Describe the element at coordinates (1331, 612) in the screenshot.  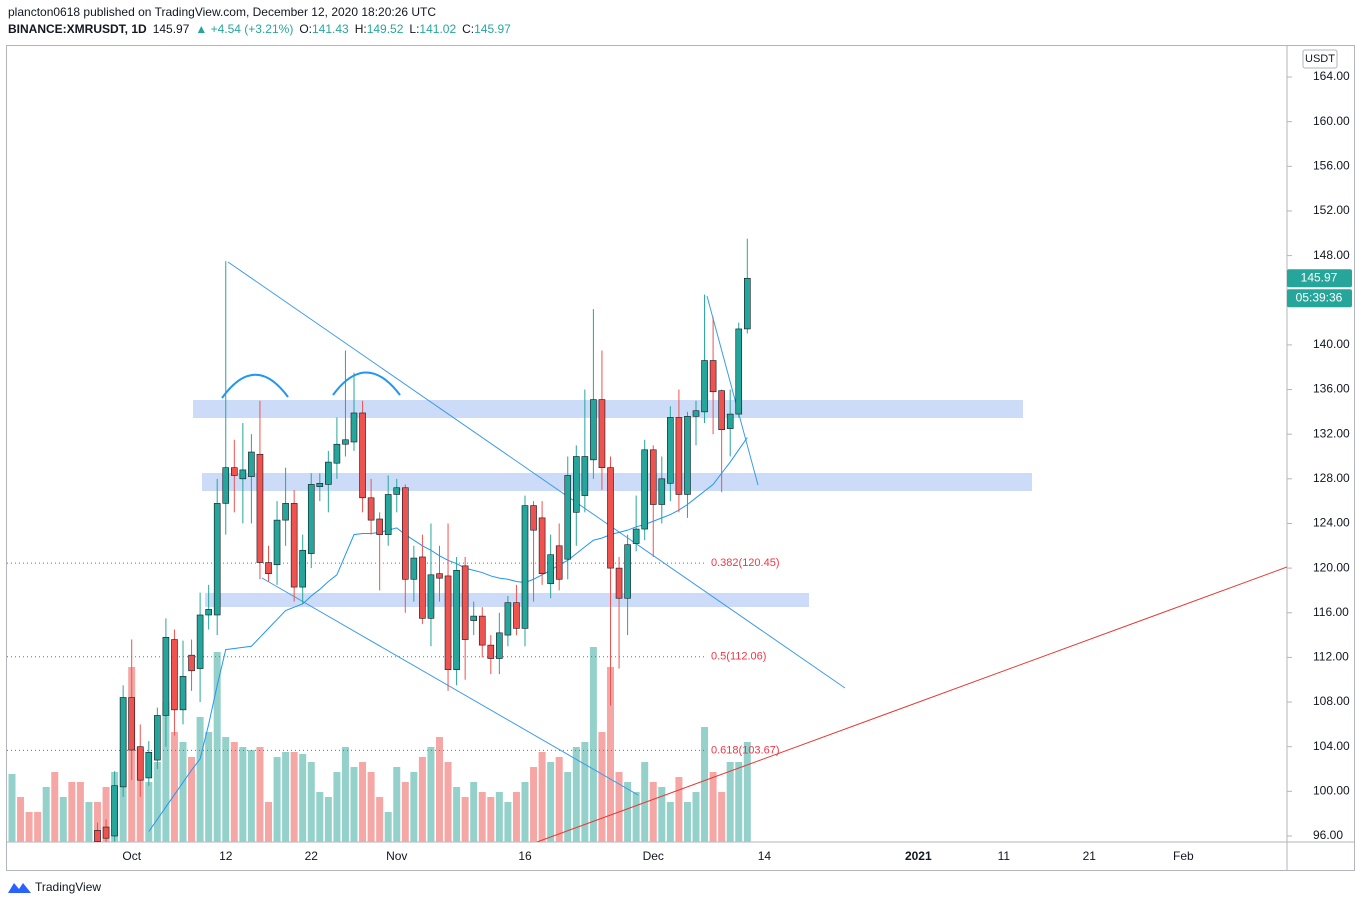
I see `y-tick-label: 116.00` at that location.